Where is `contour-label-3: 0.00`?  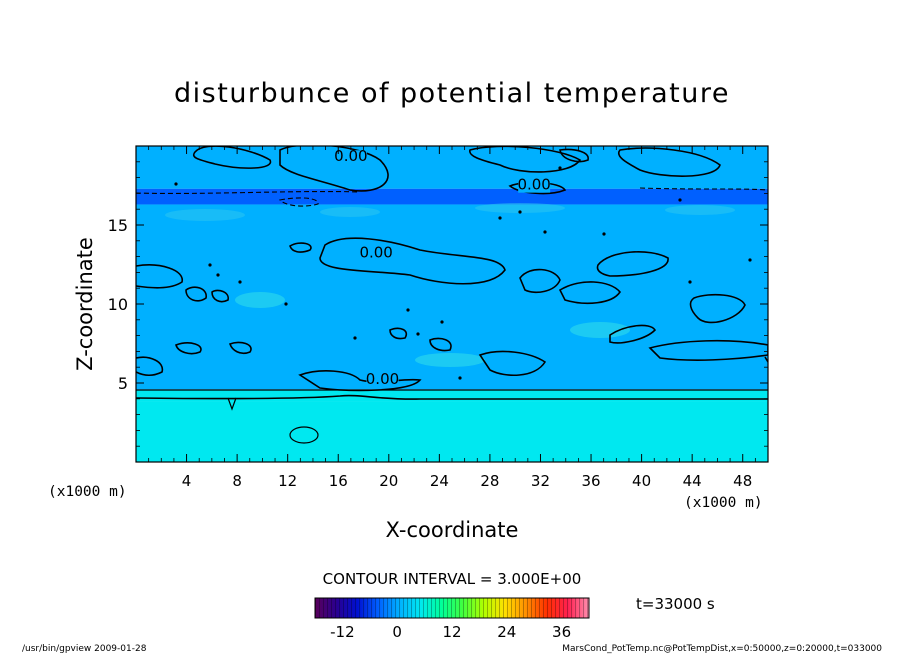 contour-label-3: 0.00 is located at coordinates (382, 379).